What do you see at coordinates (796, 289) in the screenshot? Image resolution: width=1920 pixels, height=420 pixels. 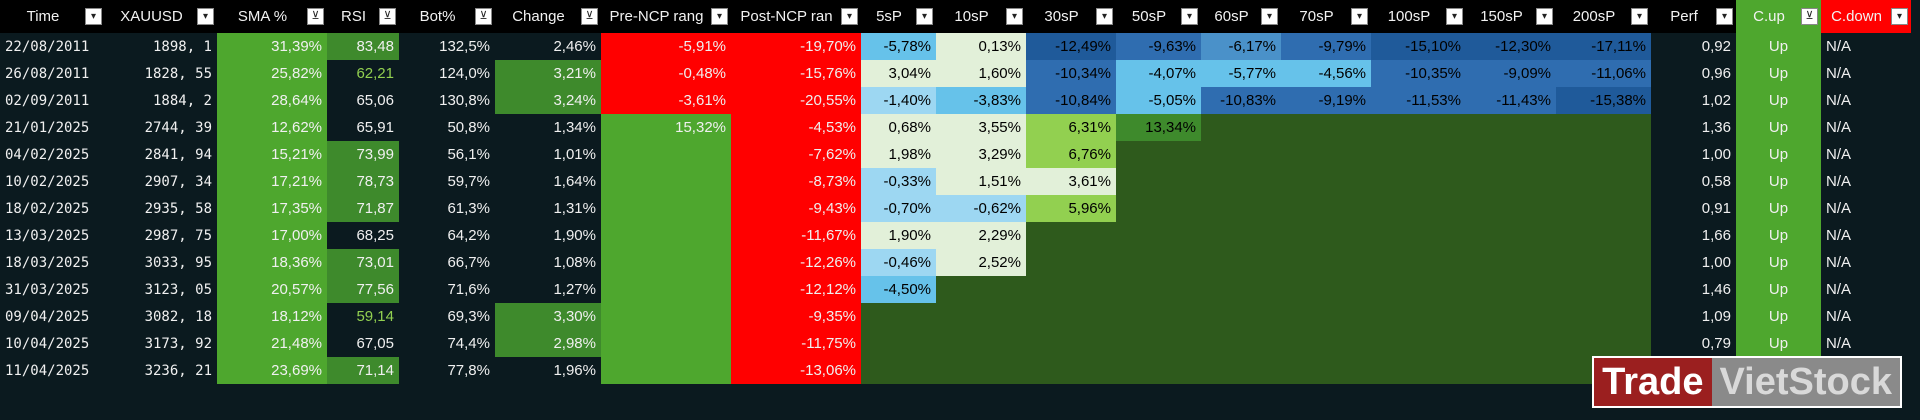 I see `cell-post: -12,12%` at bounding box center [796, 289].